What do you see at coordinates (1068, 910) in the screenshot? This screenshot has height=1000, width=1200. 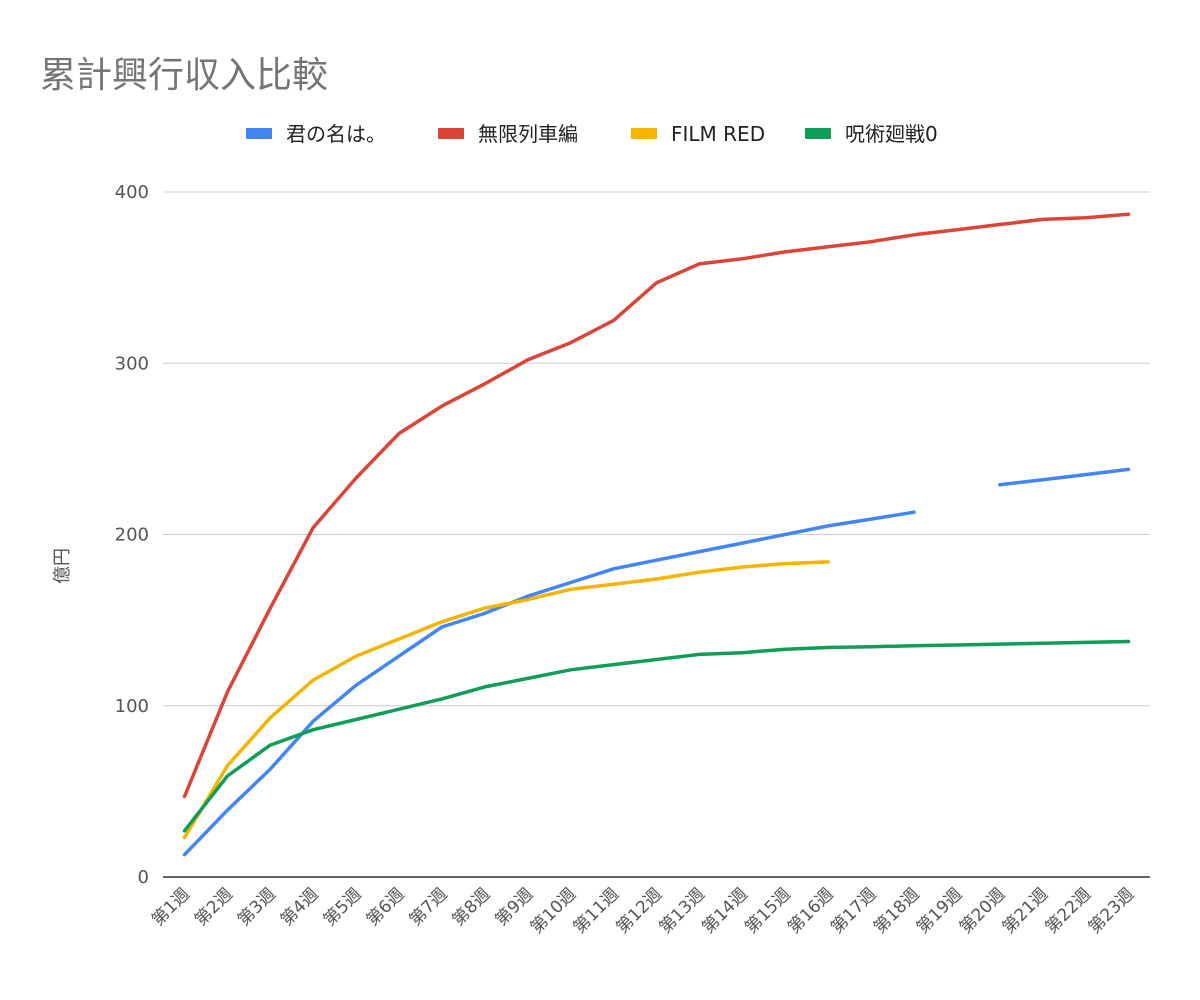 I see `x-tick-label: 第22週` at bounding box center [1068, 910].